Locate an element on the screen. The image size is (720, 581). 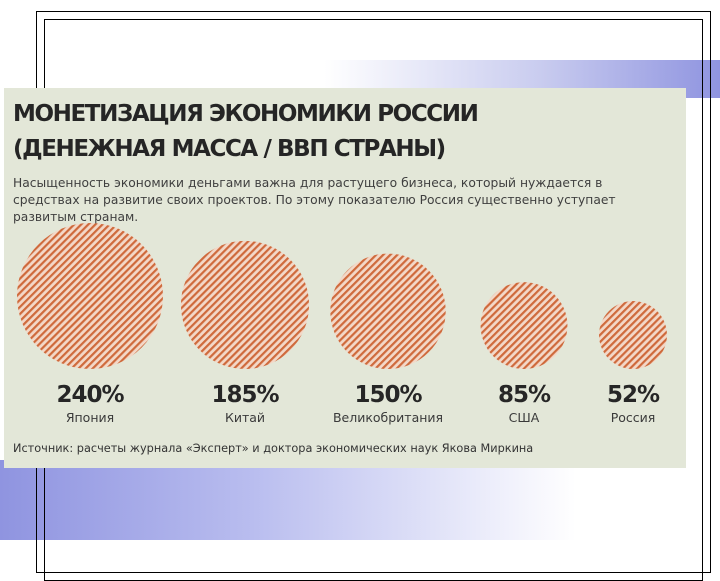
slide-gradient-bottom is located at coordinates (360, 500).